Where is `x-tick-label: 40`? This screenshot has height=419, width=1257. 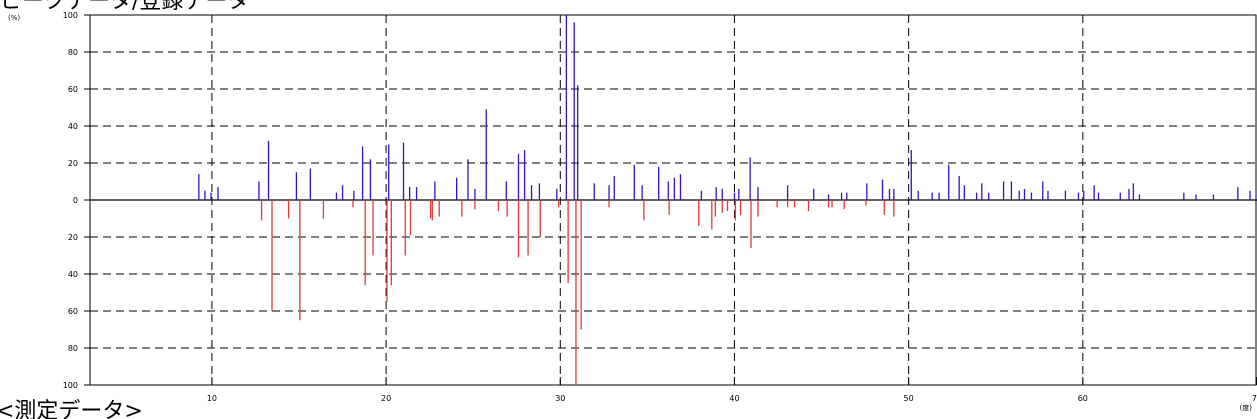
x-tick-label: 40 is located at coordinates (734, 398).